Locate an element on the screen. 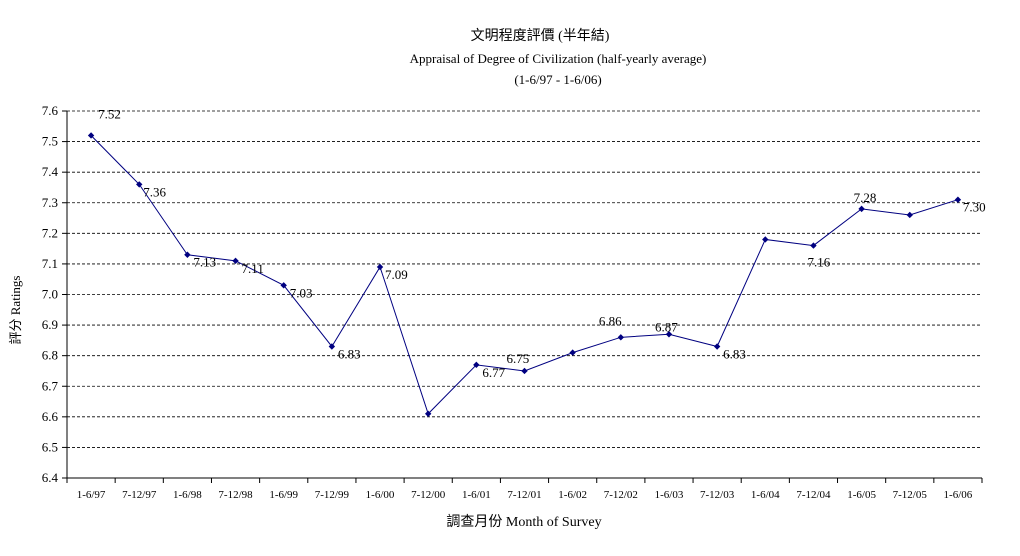  x-tick-label: 1-6/02 is located at coordinates (572, 495).